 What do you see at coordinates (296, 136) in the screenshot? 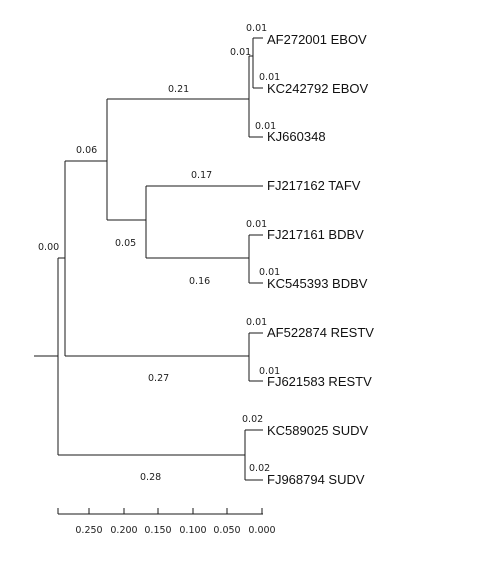
I see `leaf-label-kj660348: KJ660348` at bounding box center [296, 136].